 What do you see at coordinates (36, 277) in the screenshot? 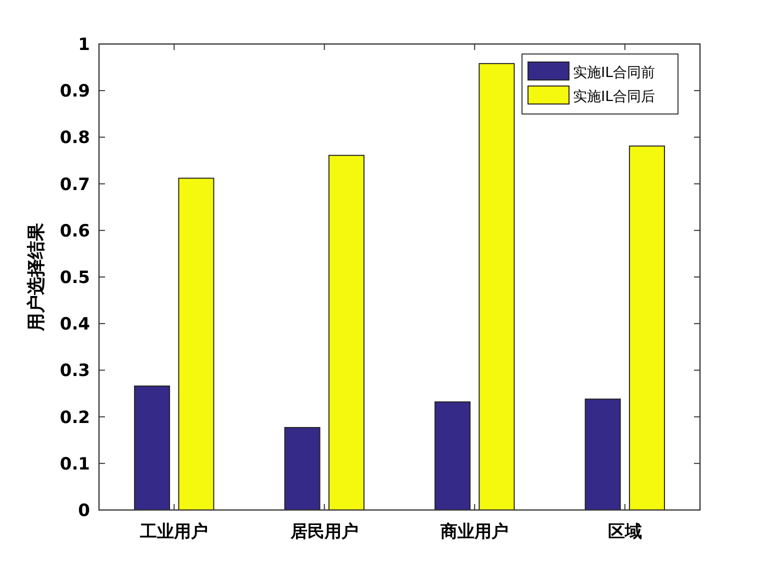
I see `y-axis-title: 用户选择结果` at bounding box center [36, 277].